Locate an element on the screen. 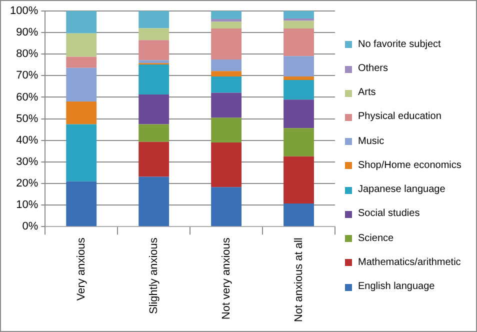  legend-label: Shop/Home economics is located at coordinates (410, 165).